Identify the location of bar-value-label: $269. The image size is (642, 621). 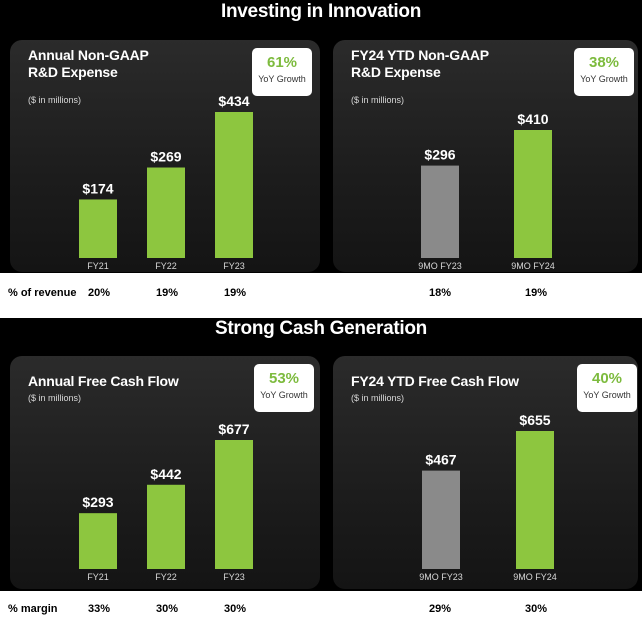
(165, 157).